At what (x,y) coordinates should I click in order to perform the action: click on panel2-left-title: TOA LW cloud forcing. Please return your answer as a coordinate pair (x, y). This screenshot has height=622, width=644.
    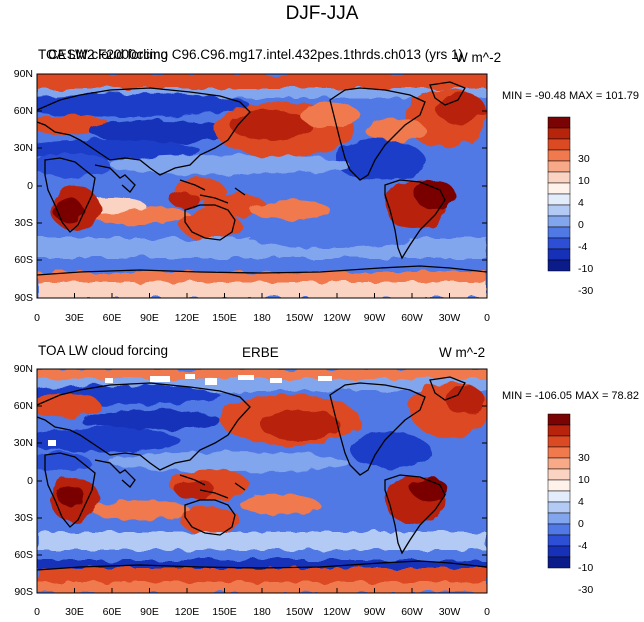
    Looking at the image, I should click on (103, 350).